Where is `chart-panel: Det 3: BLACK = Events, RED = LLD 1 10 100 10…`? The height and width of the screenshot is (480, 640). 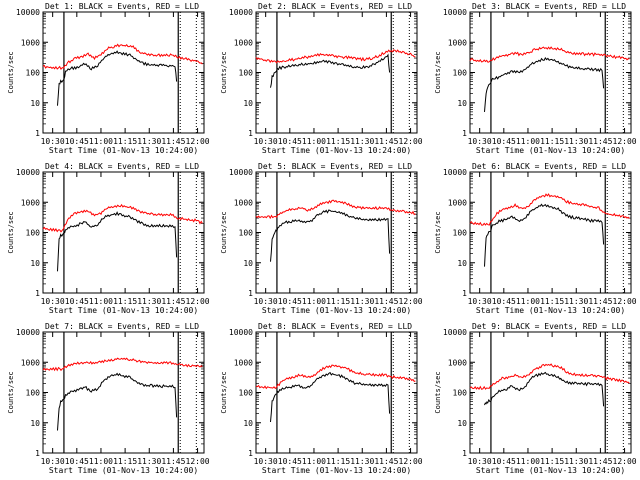 chart-panel: Det 3: BLACK = Events, RED = LLD 1 10 100 10… is located at coordinates (535, 78).